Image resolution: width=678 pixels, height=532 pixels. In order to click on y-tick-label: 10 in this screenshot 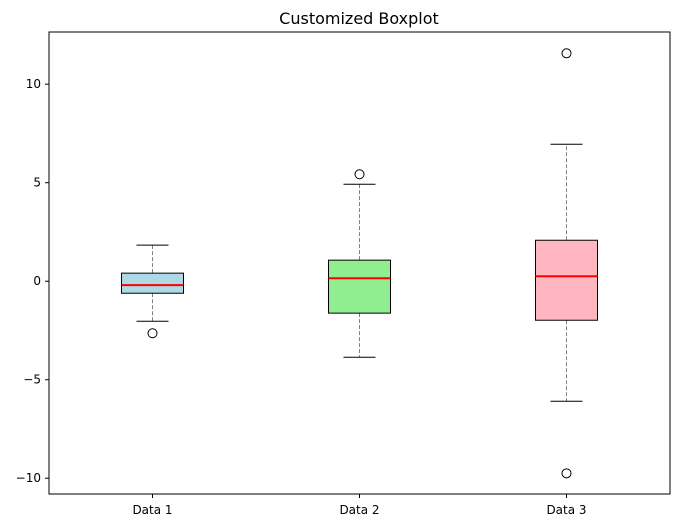, I will do `click(33, 84)`.